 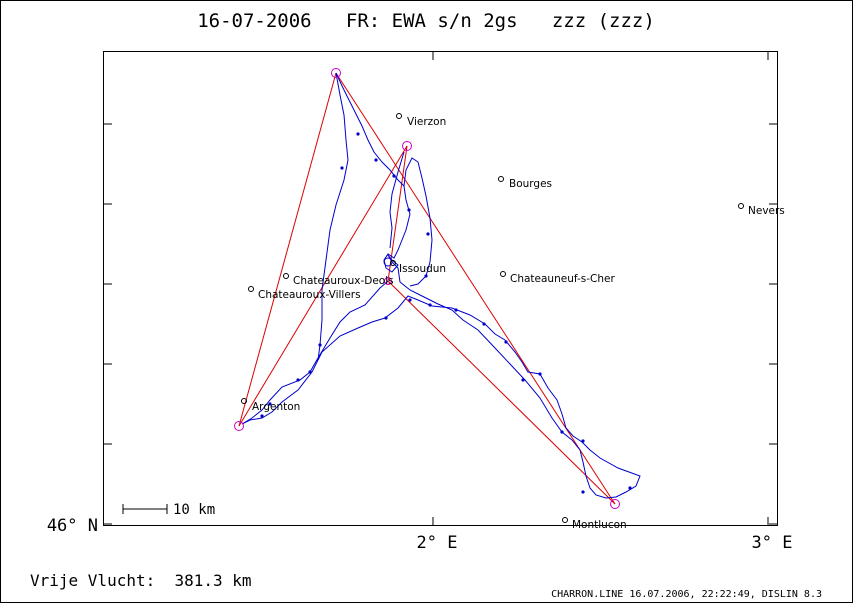 I want to click on map-title: 16-07-2006 FR: EWA s/n 2gs zzz (zzz), so click(x=426, y=21).